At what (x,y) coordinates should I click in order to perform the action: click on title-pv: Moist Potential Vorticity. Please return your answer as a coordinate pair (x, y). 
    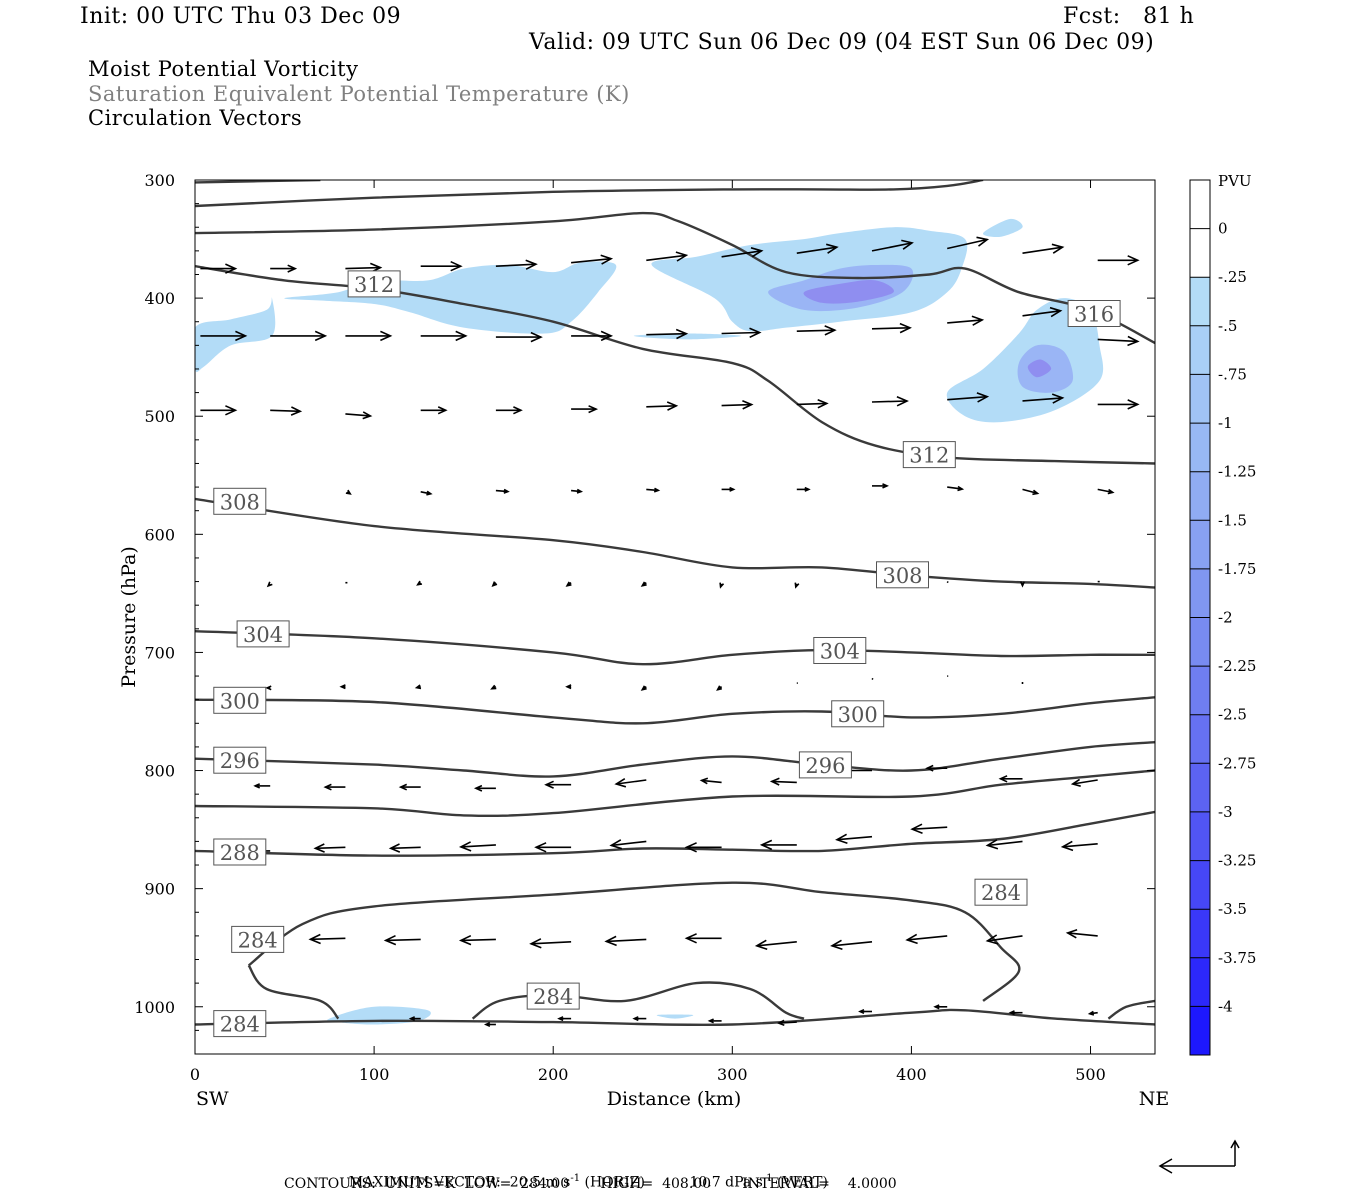
    Looking at the image, I should click on (223, 69).